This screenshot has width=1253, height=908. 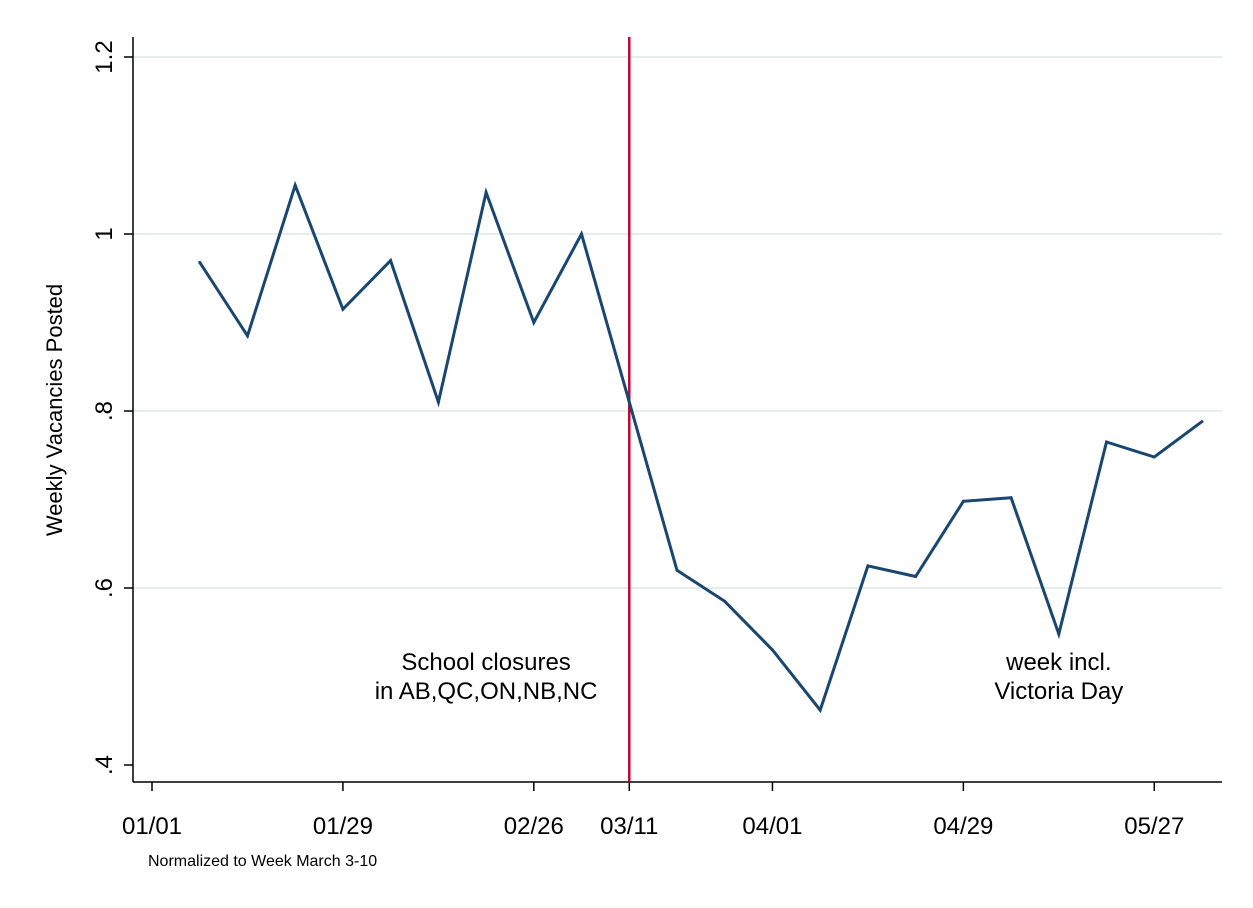 I want to click on y-tick-label: .6, so click(x=104, y=588).